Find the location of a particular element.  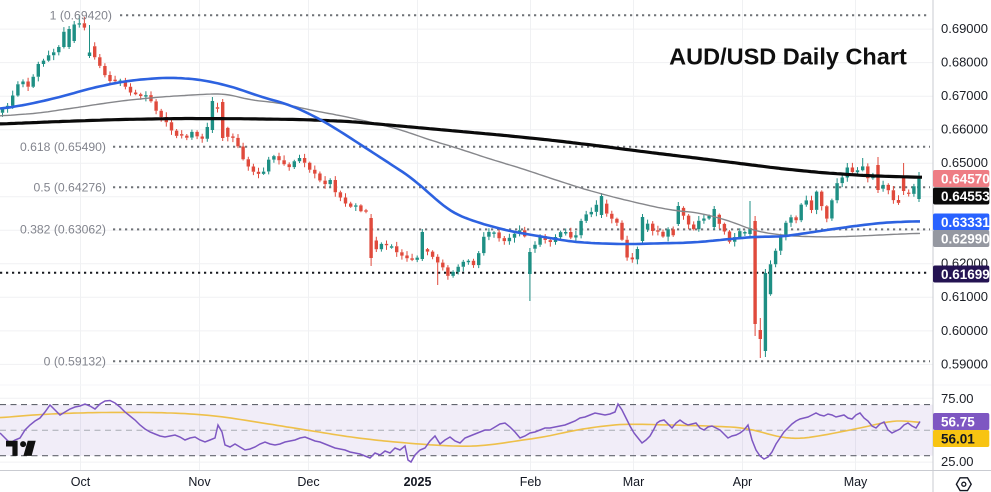

svg-text: May is located at coordinates (856, 482).